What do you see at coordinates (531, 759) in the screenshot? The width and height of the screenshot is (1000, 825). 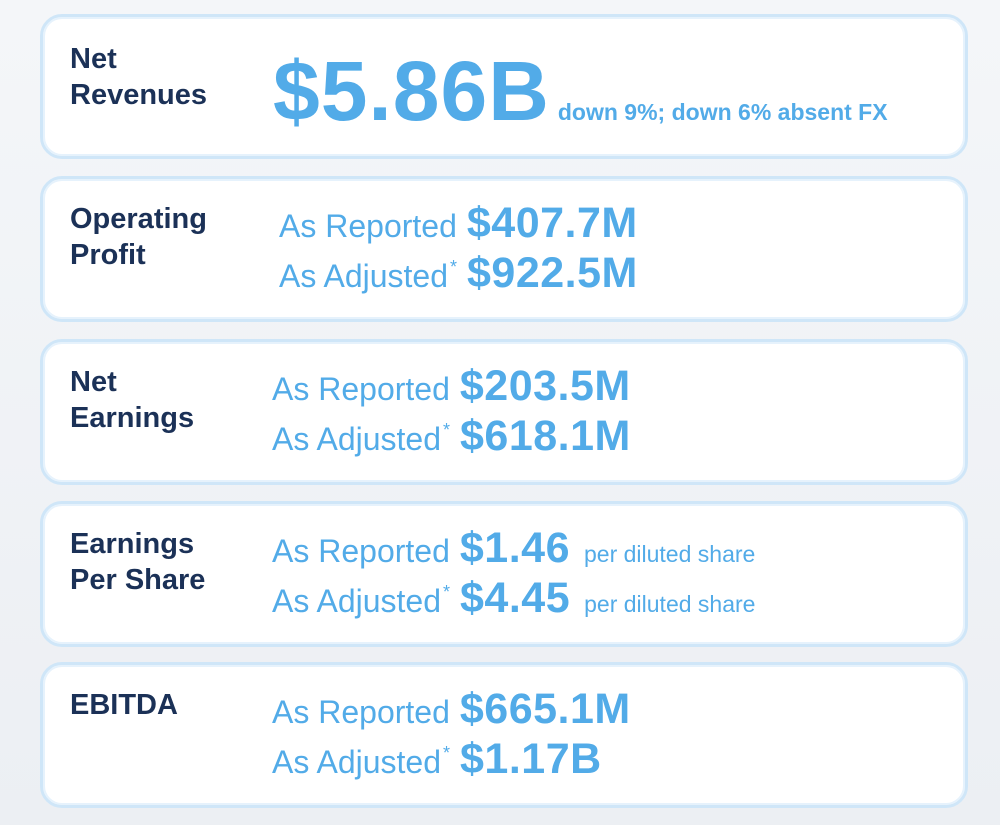 I see `ebitda-adjusted-value: $1.17B` at bounding box center [531, 759].